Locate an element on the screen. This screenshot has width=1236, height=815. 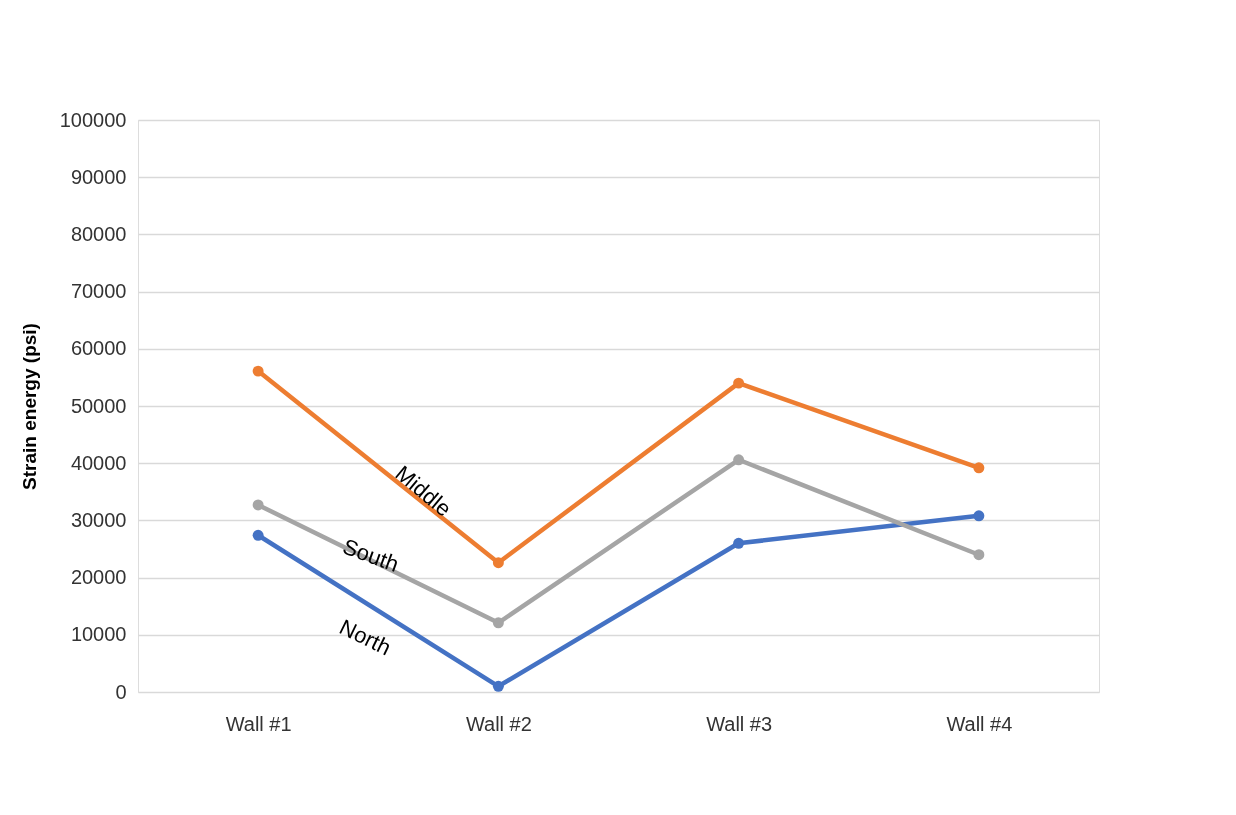
y-tick-label: 10000 is located at coordinates (98, 634).